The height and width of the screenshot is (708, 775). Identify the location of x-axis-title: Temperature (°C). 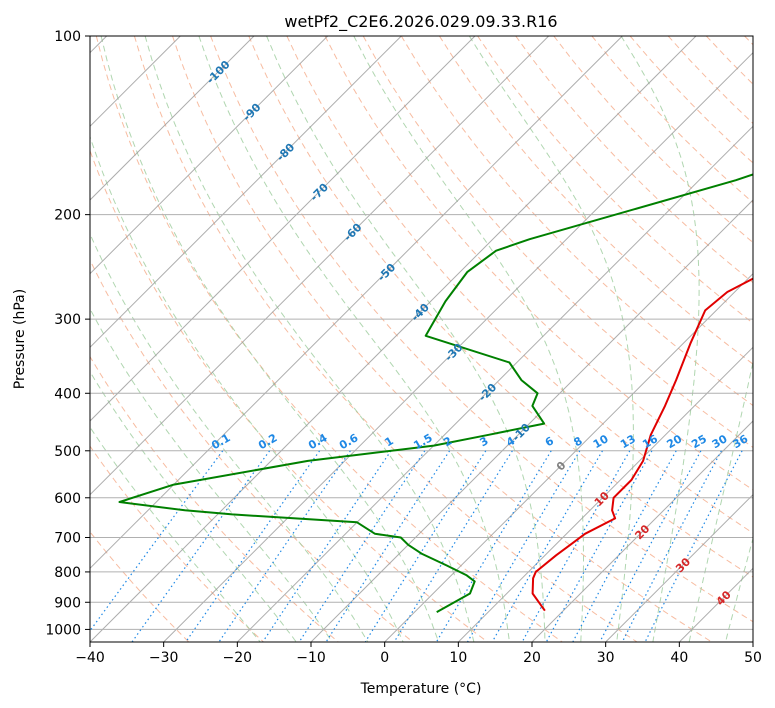
(421, 689).